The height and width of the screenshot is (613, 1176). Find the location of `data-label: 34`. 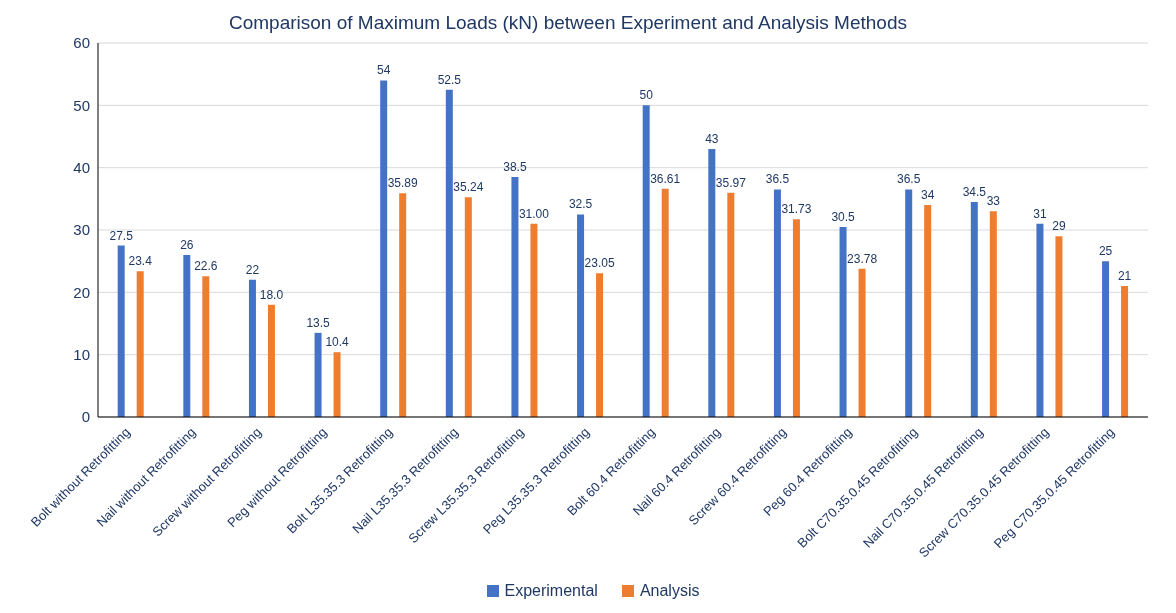

data-label: 34 is located at coordinates (928, 195).